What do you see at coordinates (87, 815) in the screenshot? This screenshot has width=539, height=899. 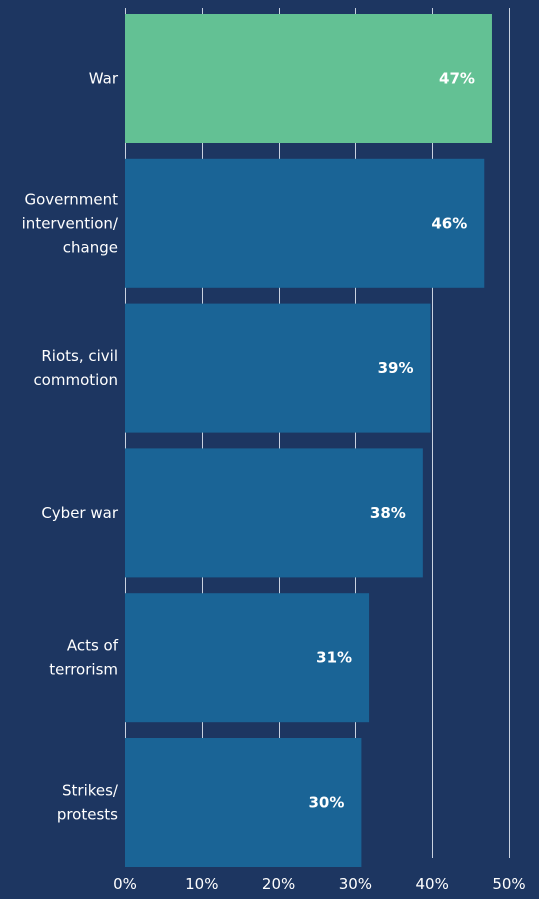 I see `category-label: protests` at bounding box center [87, 815].